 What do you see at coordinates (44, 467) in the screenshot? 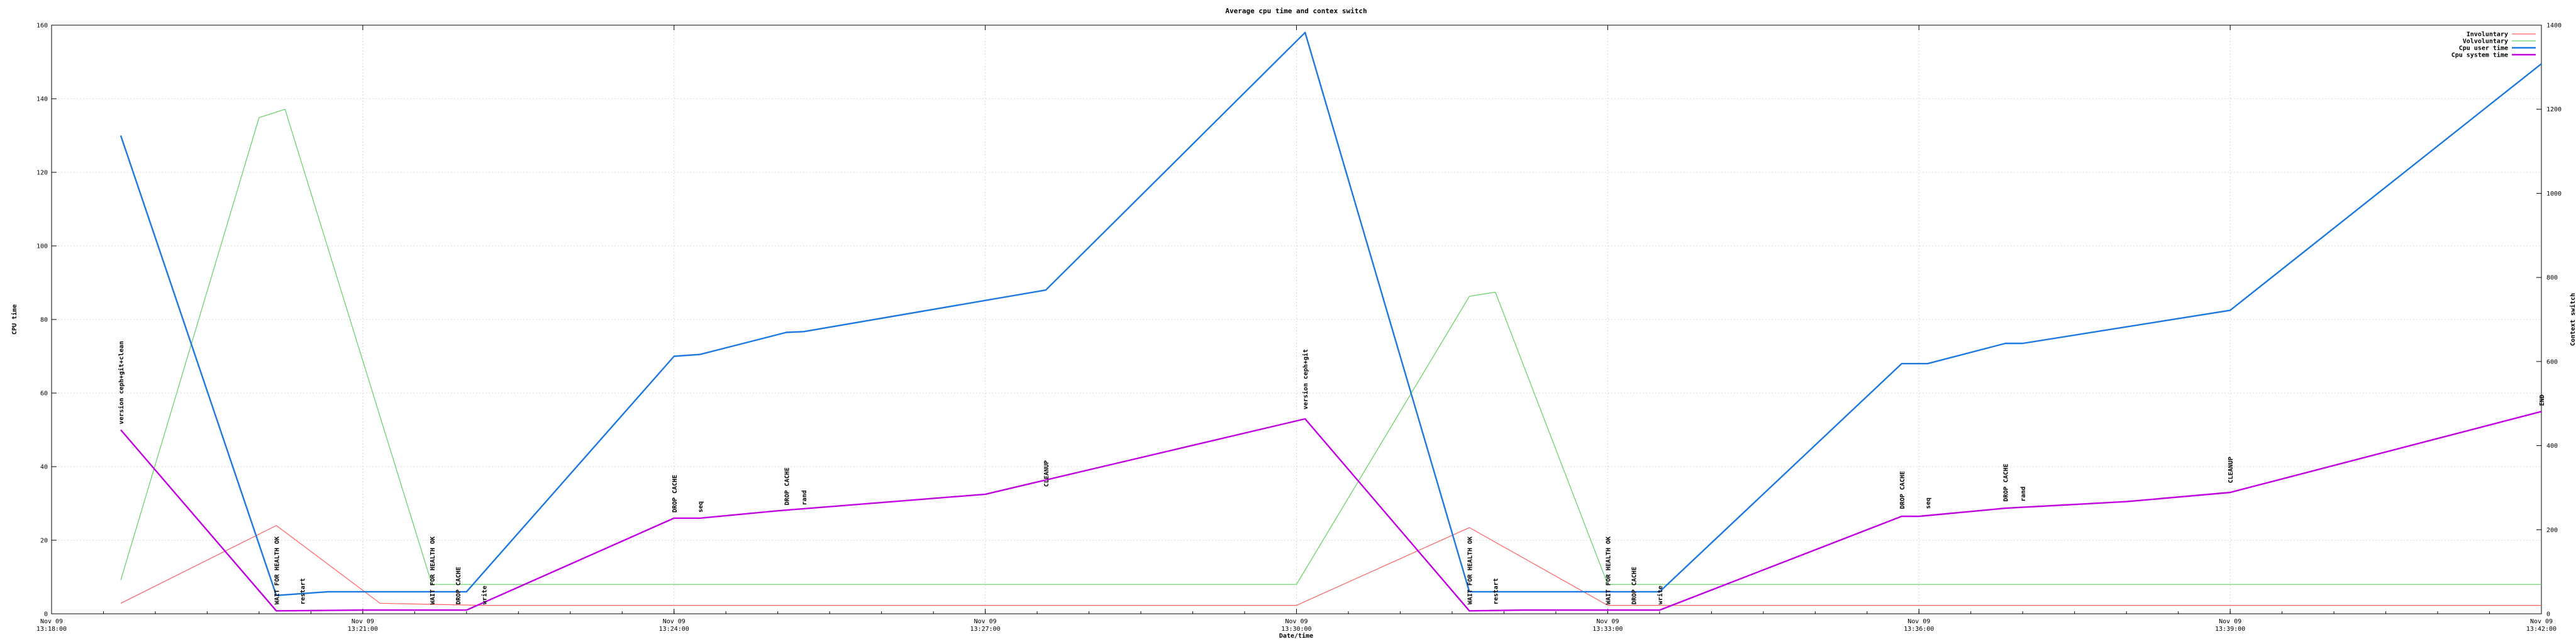
I see `y-tick-label: 40` at bounding box center [44, 467].